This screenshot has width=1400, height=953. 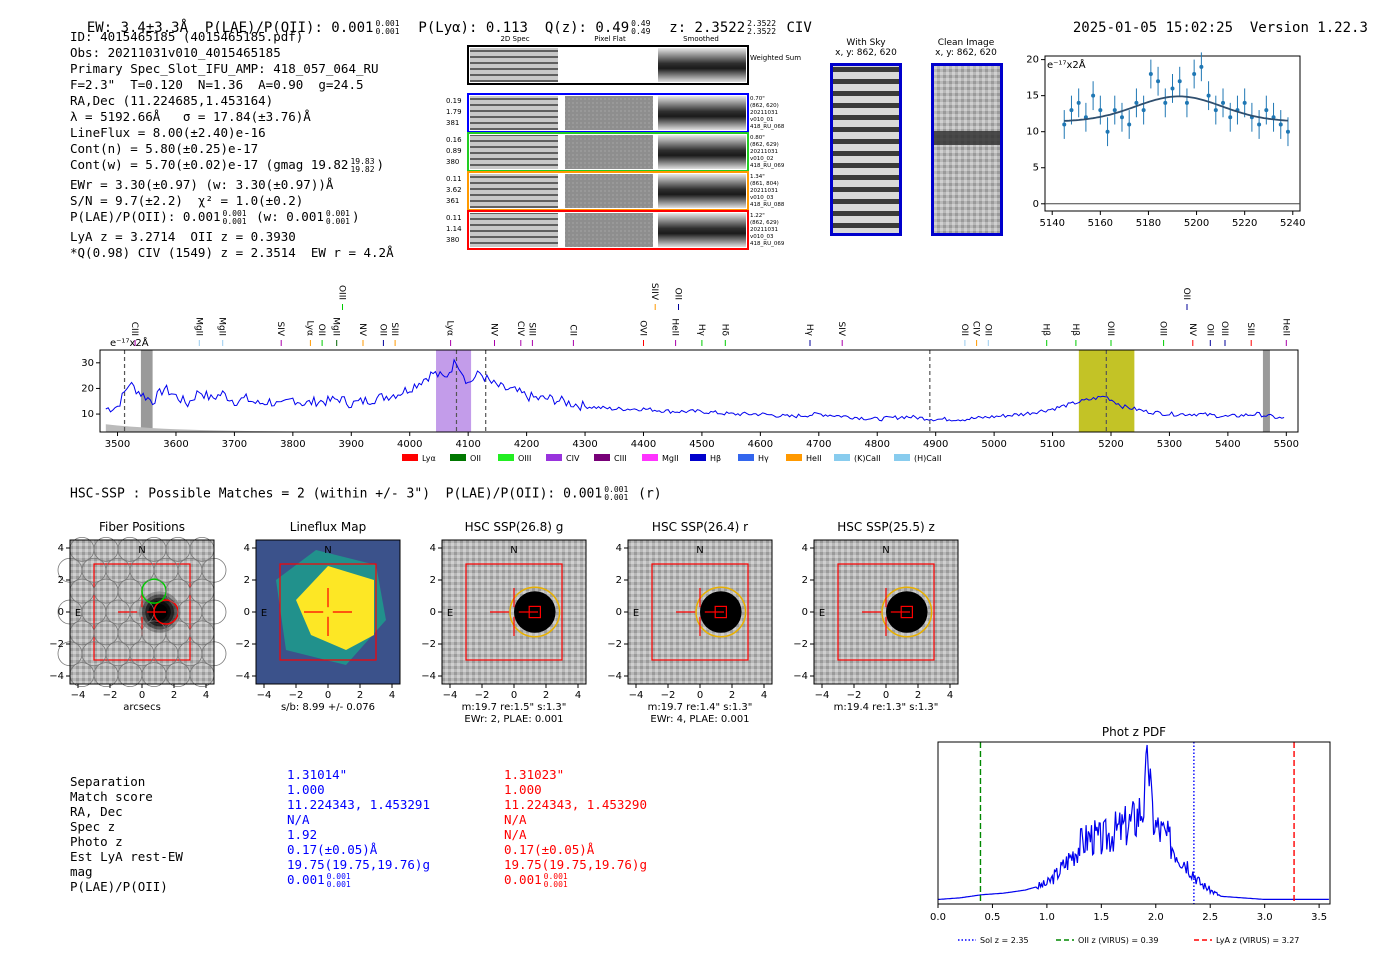 I want to click on spectrum-line-label: CIV, so click(x=976, y=333).